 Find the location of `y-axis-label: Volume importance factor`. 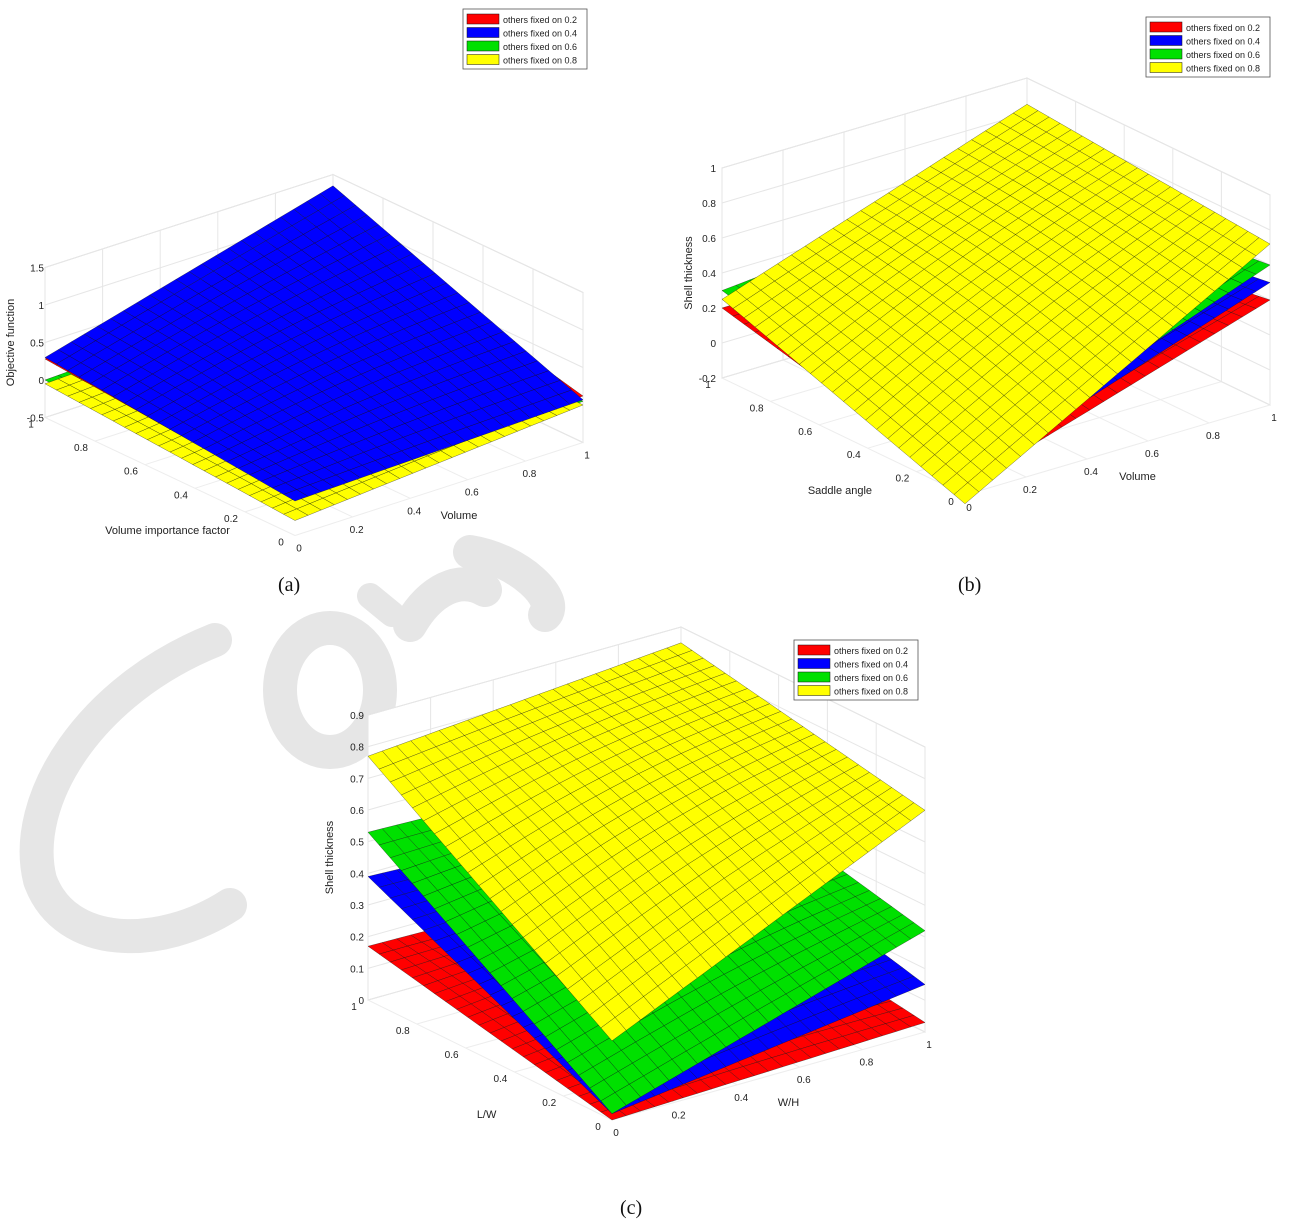

y-axis-label: Volume importance factor is located at coordinates (167, 531).